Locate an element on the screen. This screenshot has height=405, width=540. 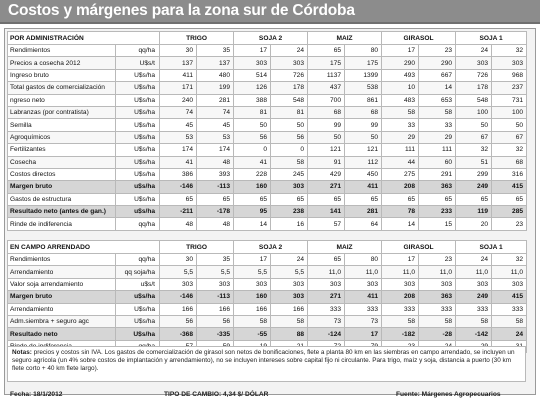
value-cell: -368 is located at coordinates (178, 334).